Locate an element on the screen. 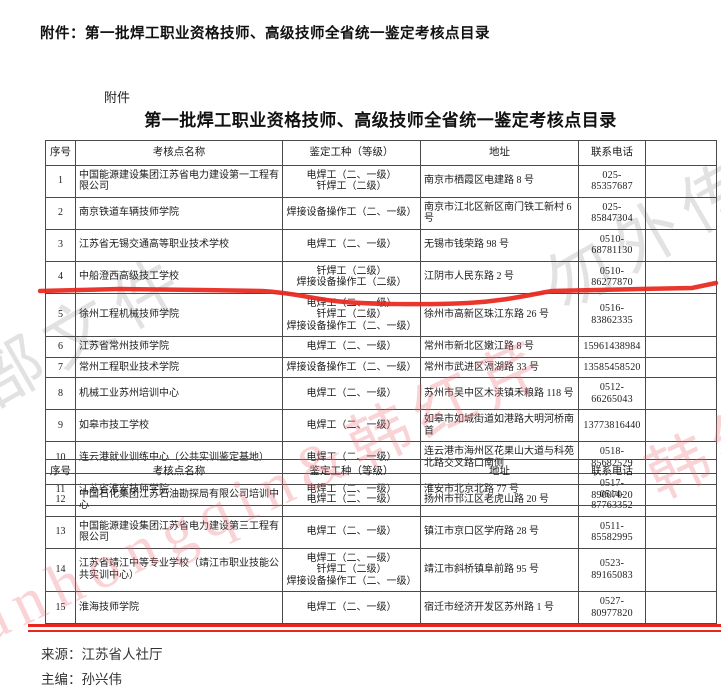  bottom-red-rule-thin is located at coordinates (374, 631).